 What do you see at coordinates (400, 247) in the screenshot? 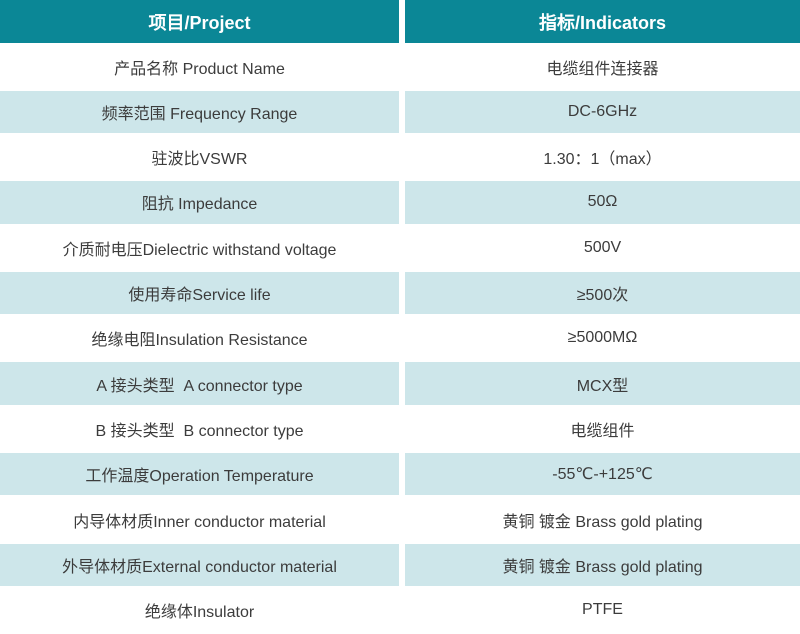
I see `table-row: 介质耐电压Dielectric withstand voltage 500V` at bounding box center [400, 247].